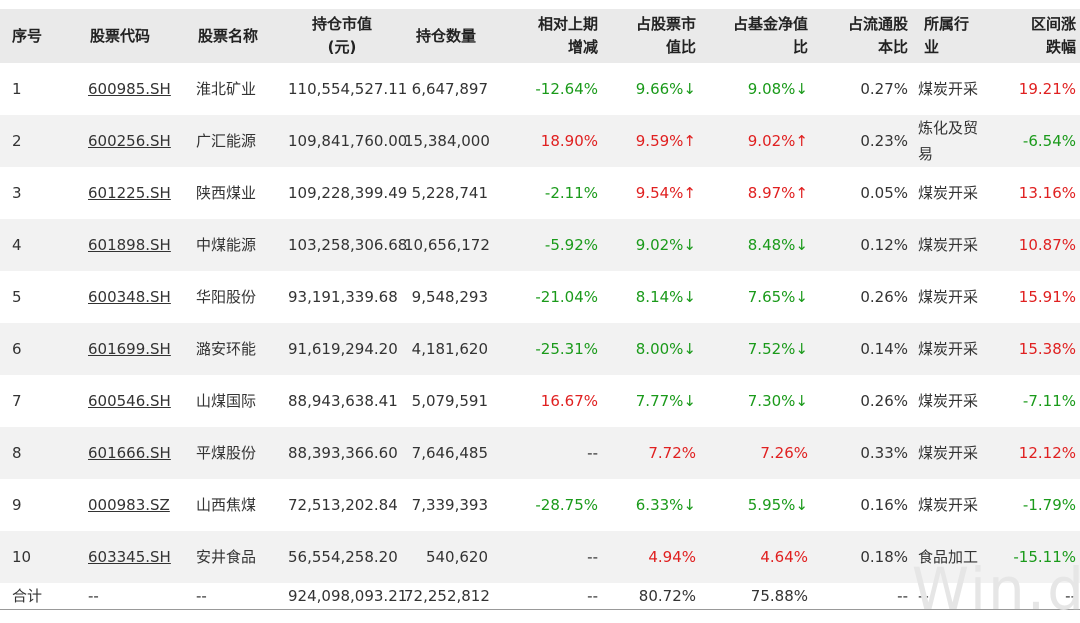  What do you see at coordinates (1037, 557) in the screenshot?
I see `range-change-cell: -15.11%` at bounding box center [1037, 557].